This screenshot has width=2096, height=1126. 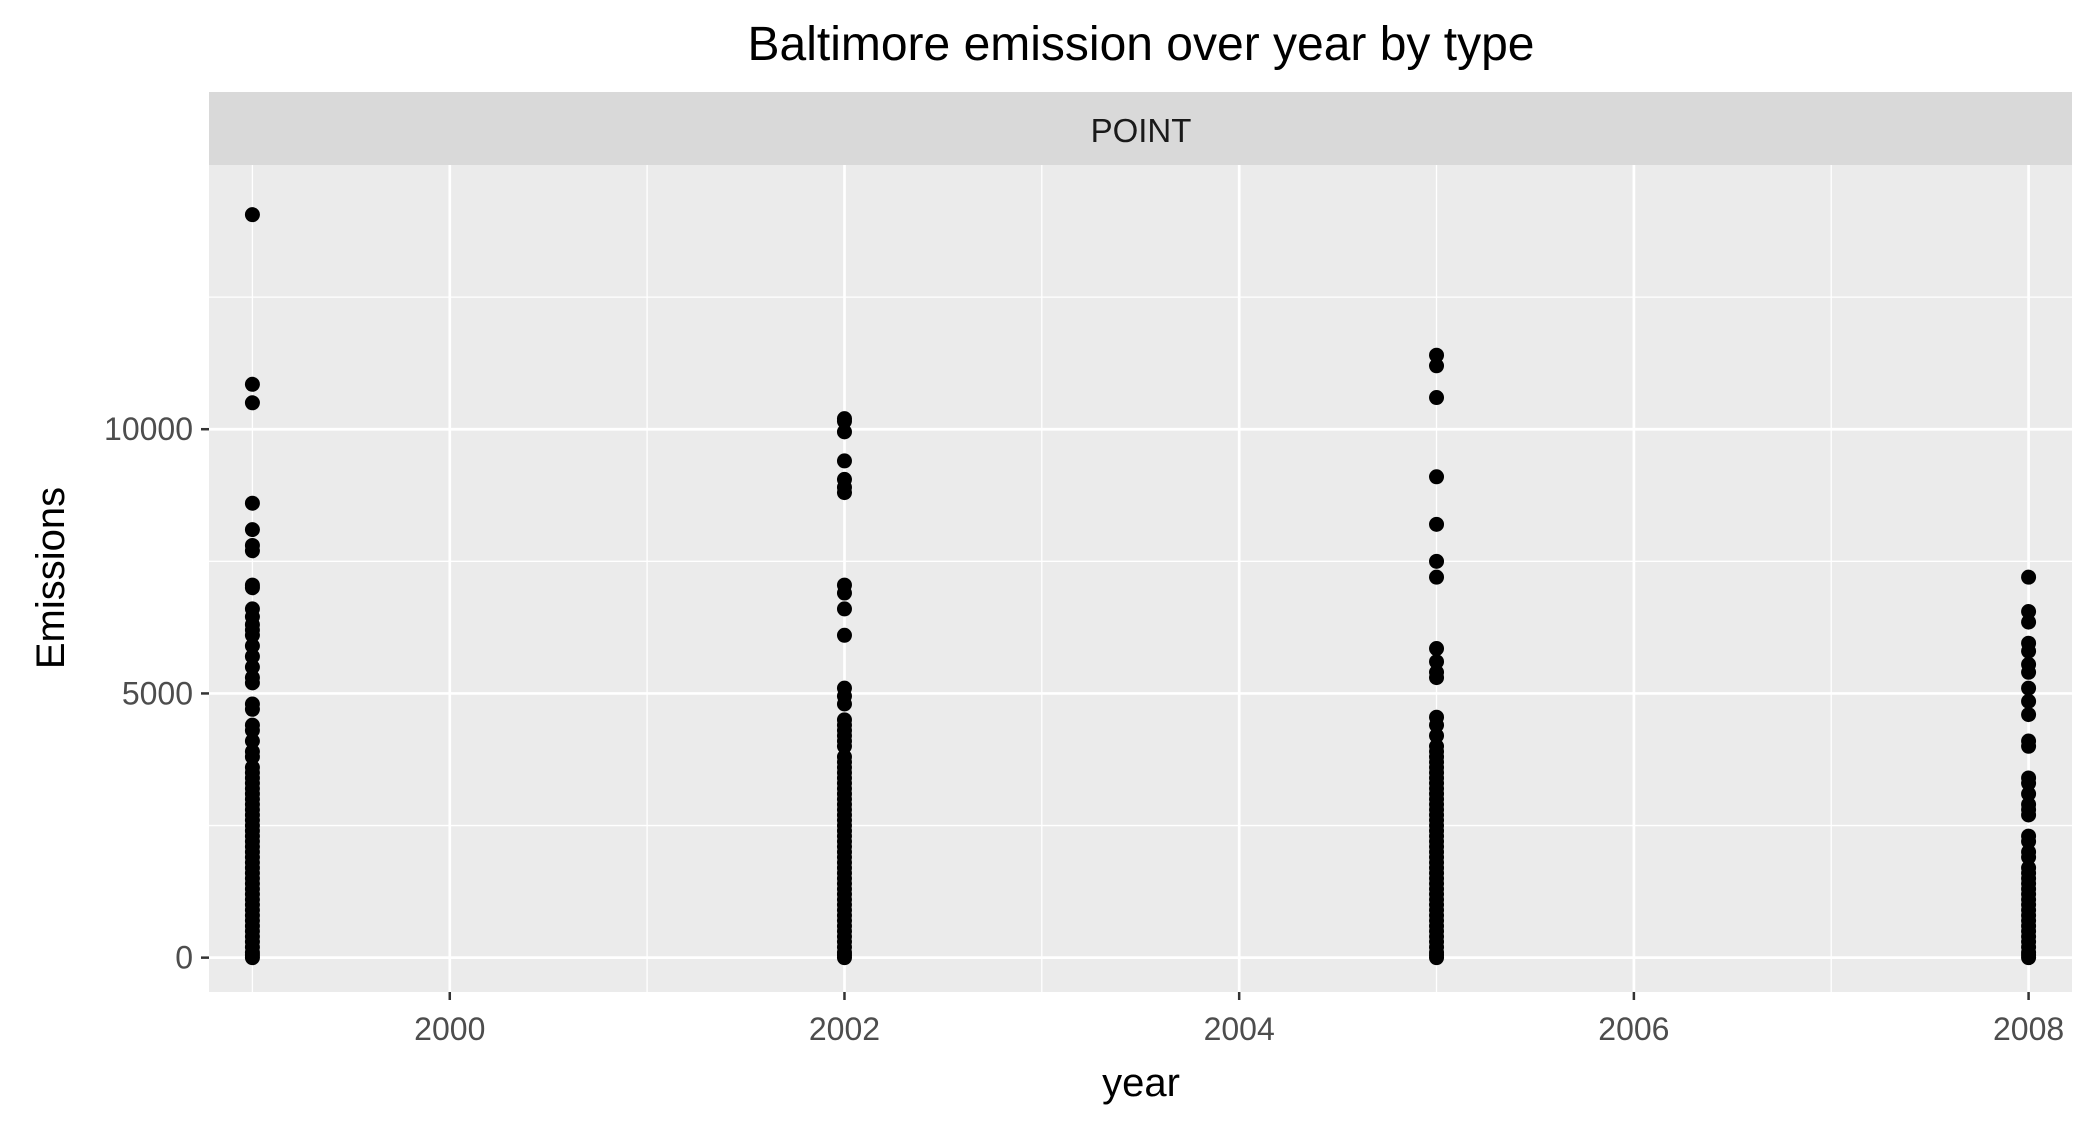 I want to click on x-axis-tick-label: 2008, so click(x=2028, y=1029).